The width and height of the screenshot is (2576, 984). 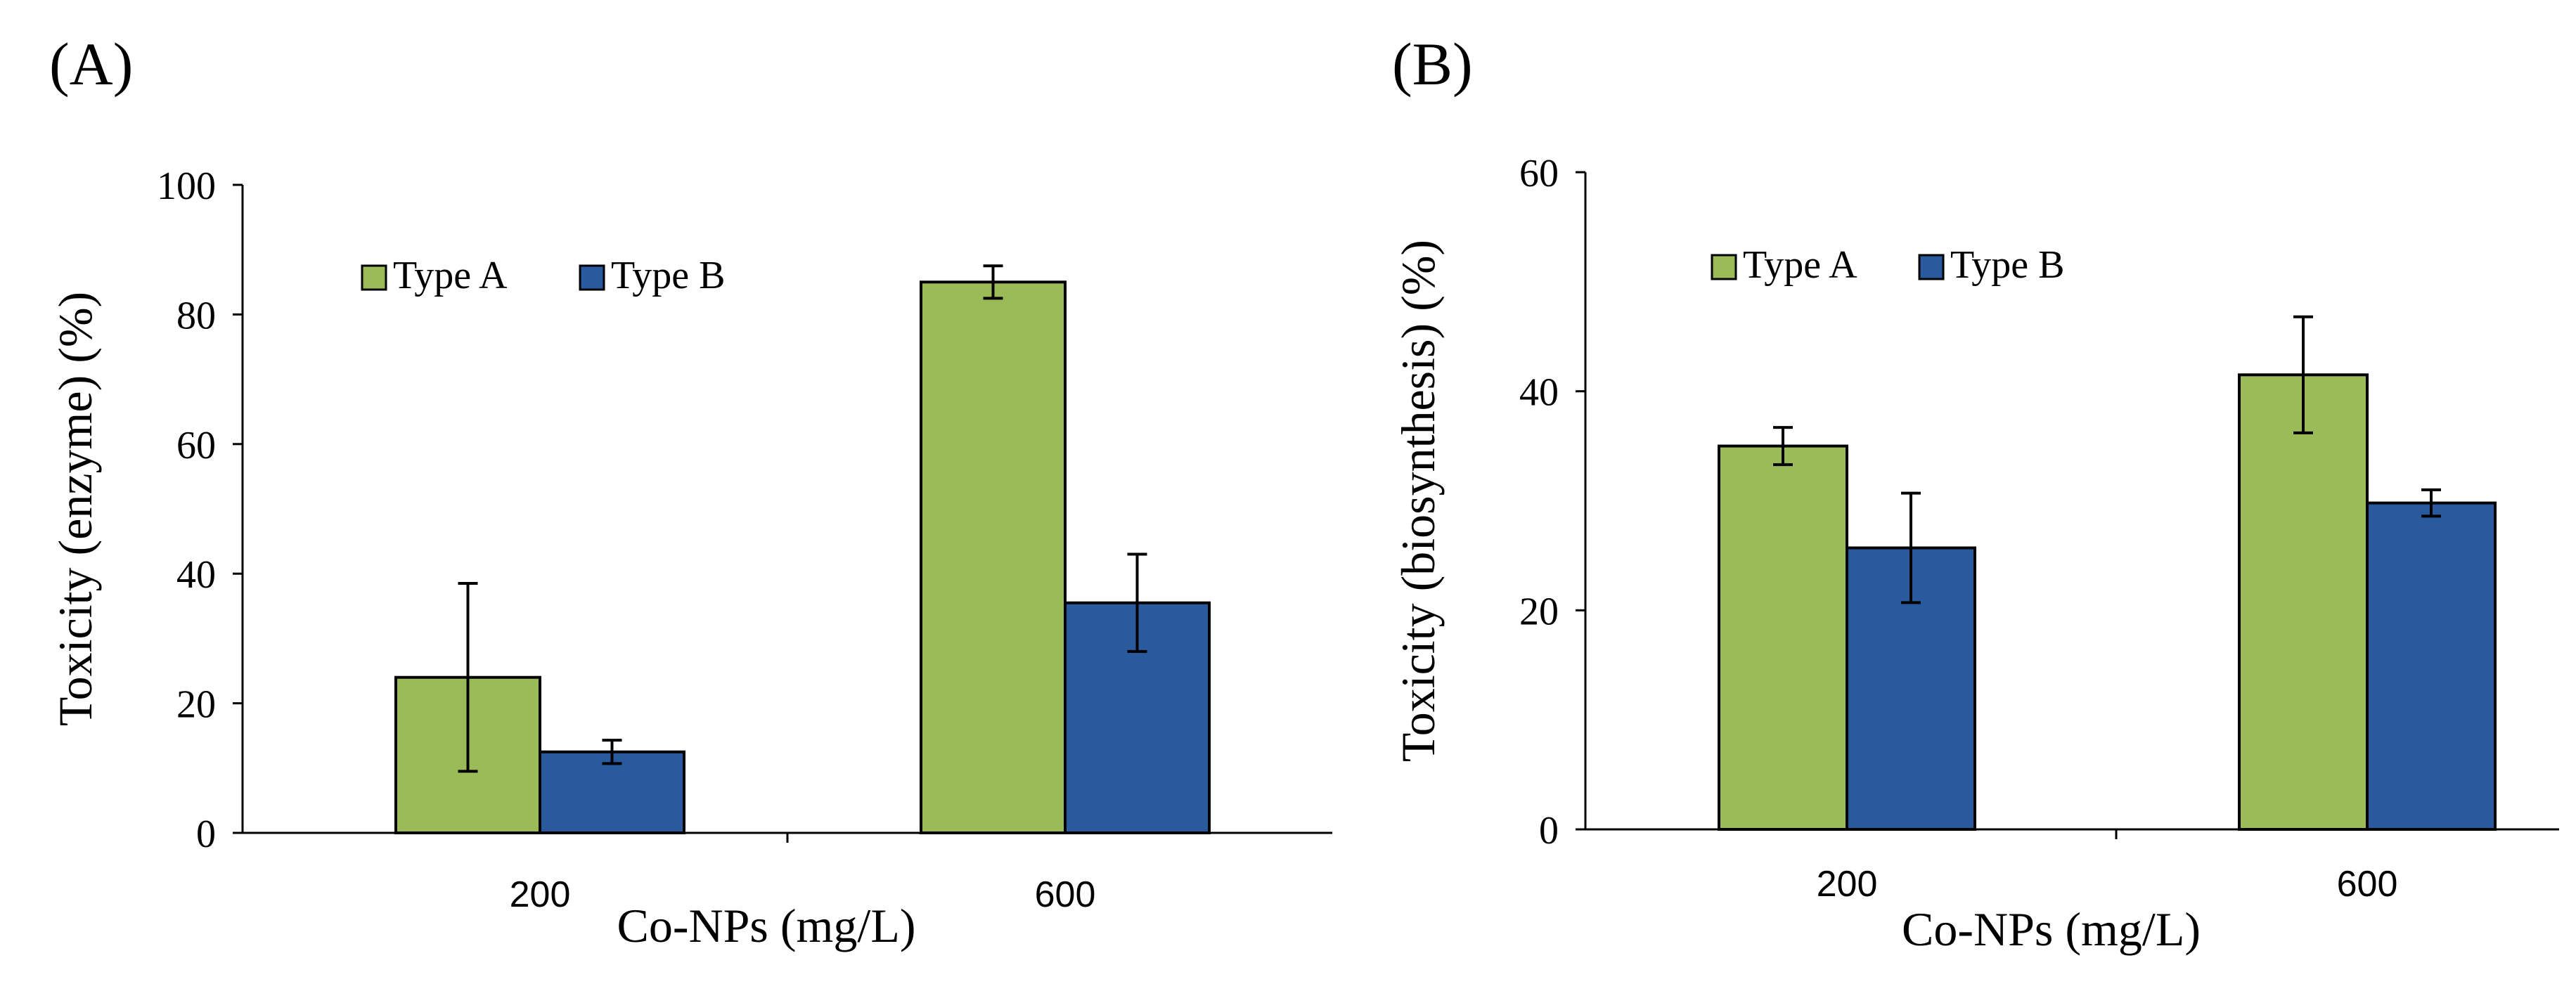 I want to click on bar-type-b, so click(x=2431, y=666).